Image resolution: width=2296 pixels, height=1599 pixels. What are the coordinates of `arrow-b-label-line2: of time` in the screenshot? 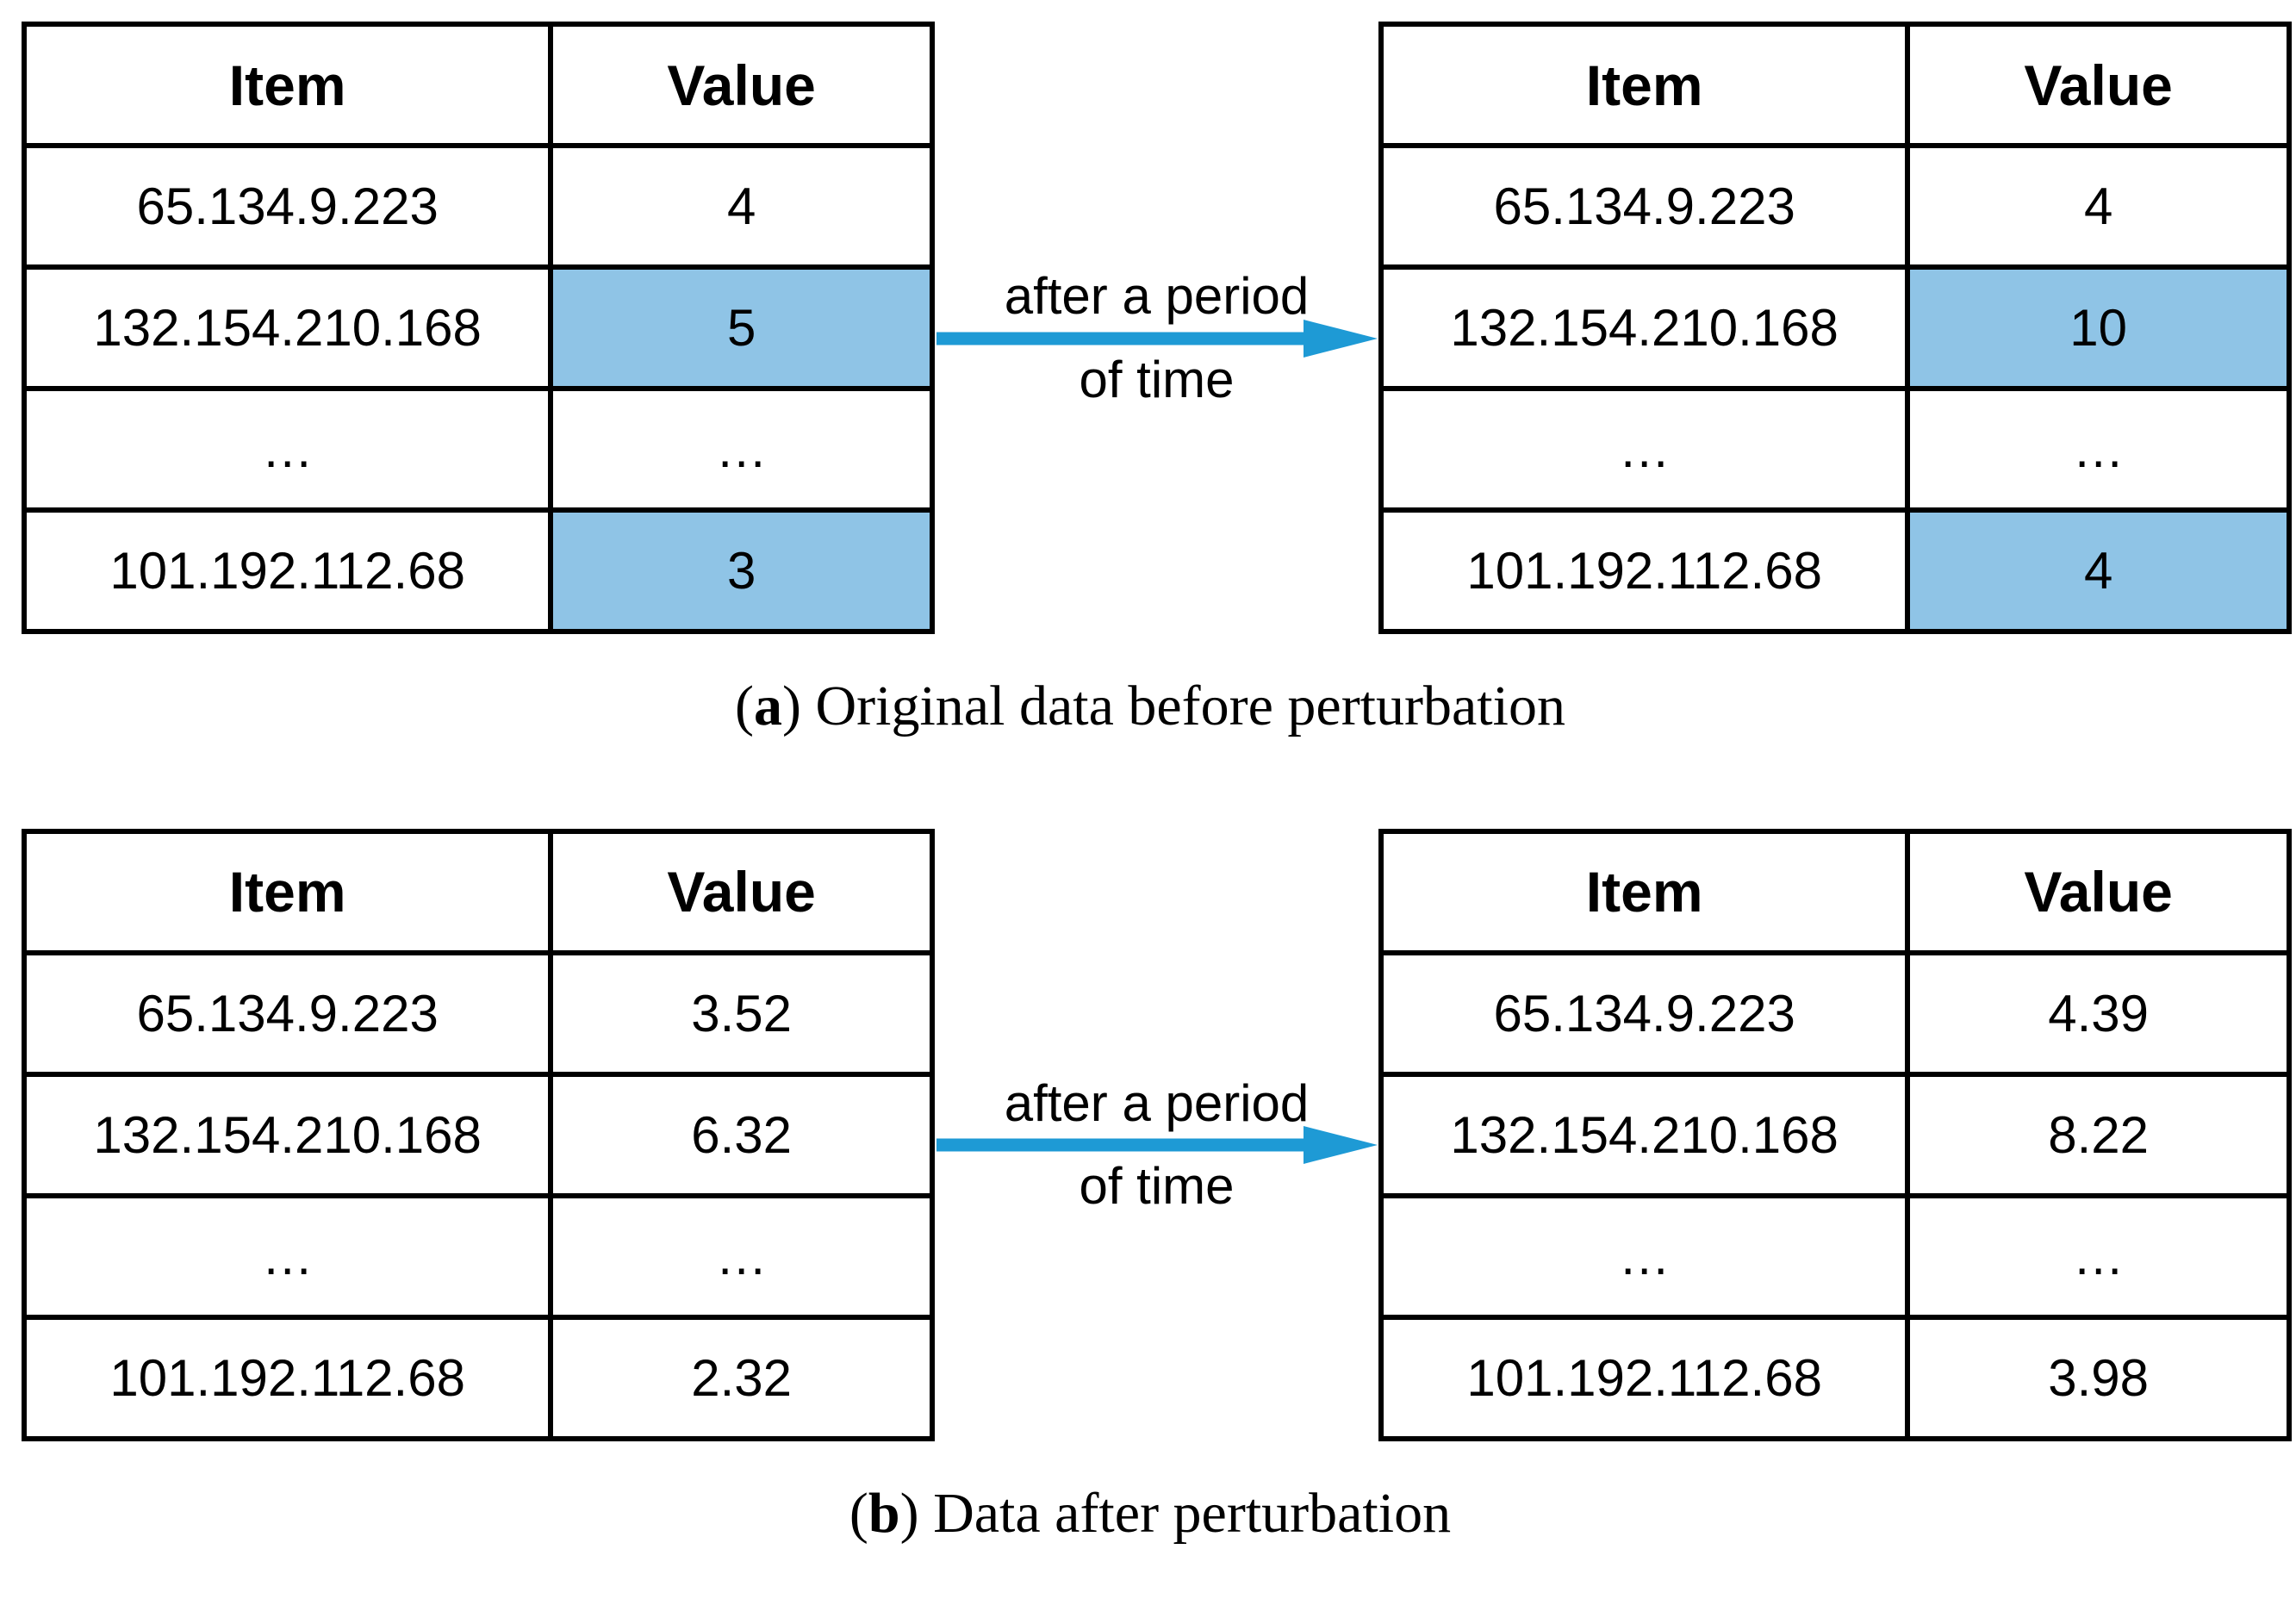 It's located at (1157, 1186).